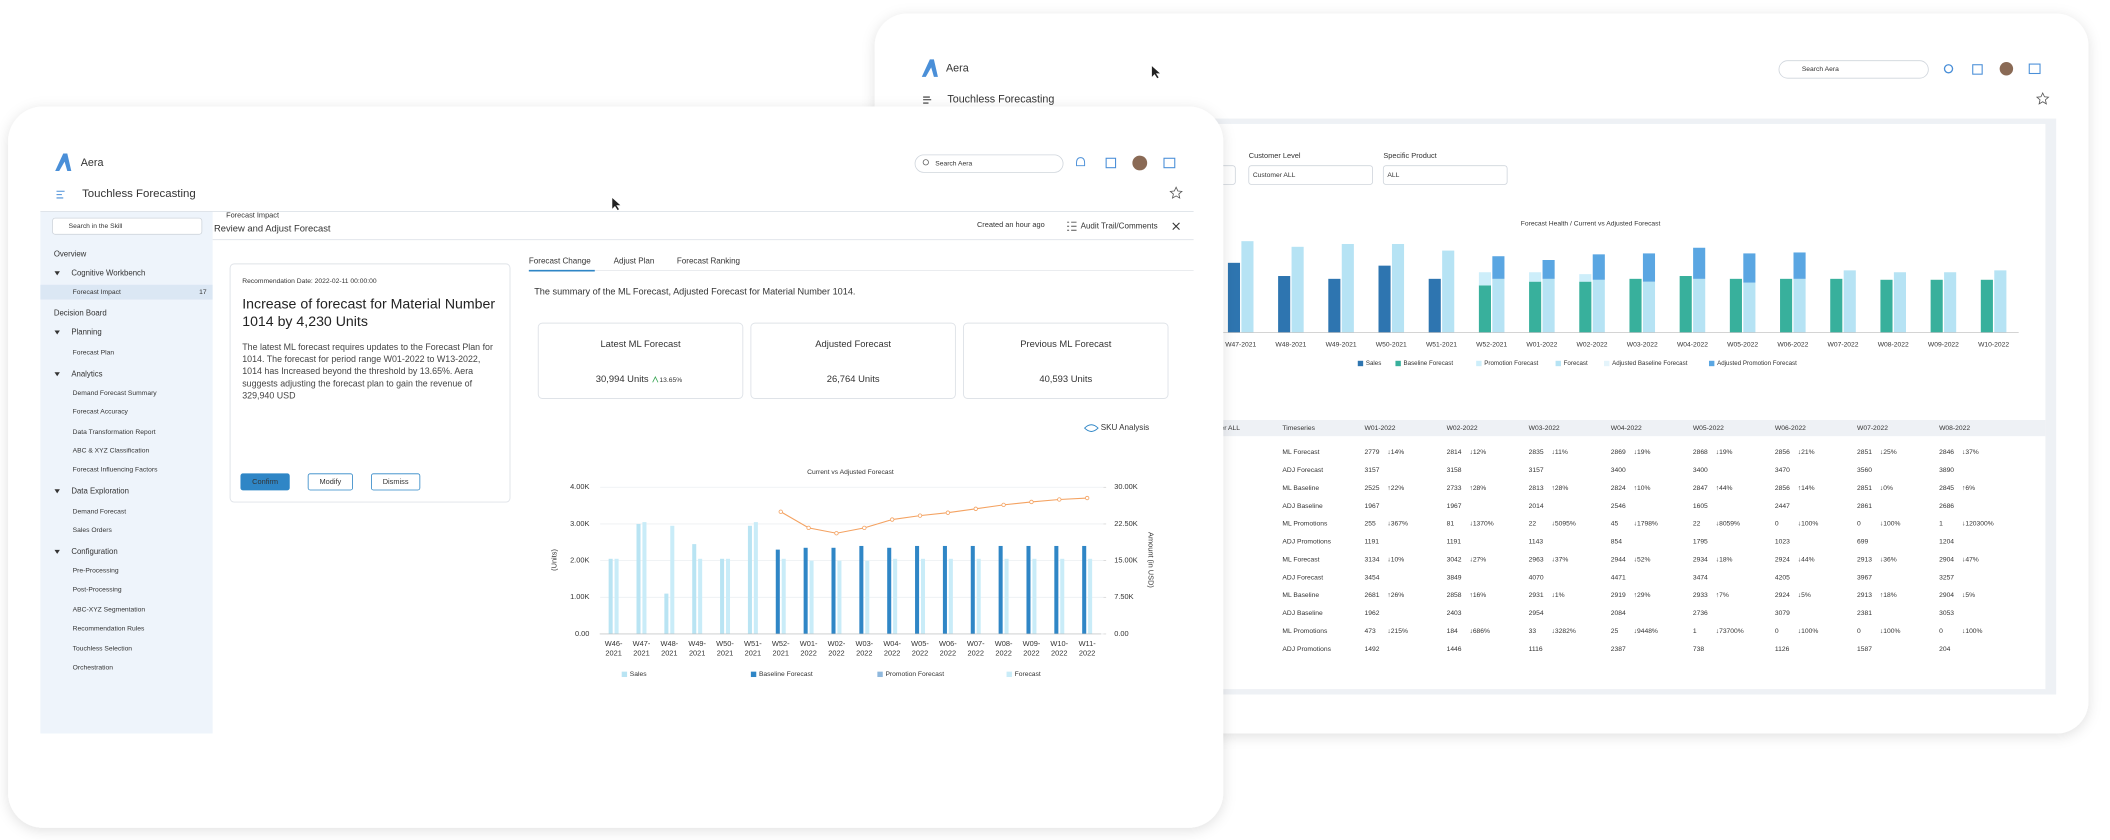 The width and height of the screenshot is (2110, 840). What do you see at coordinates (1782, 577) in the screenshot?
I see `cell-value: 4205` at bounding box center [1782, 577].